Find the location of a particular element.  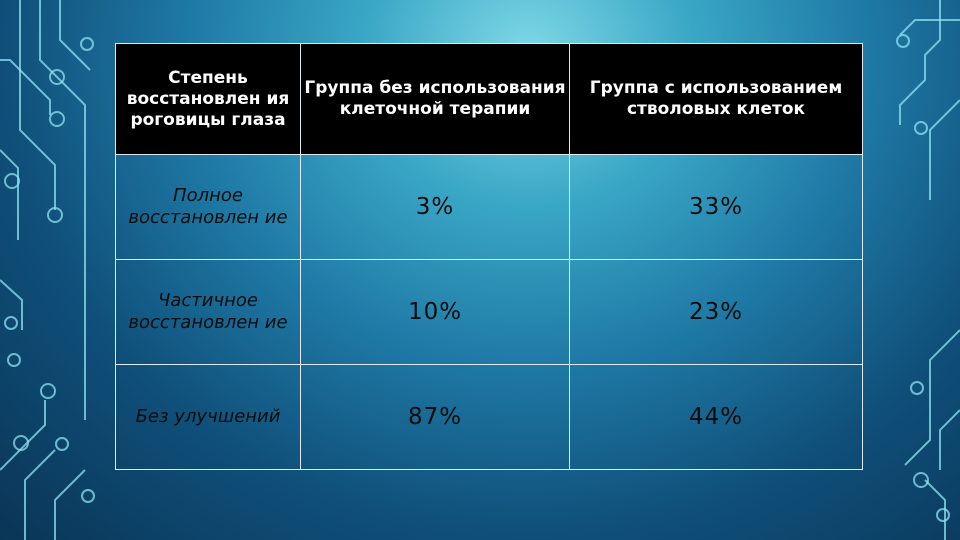

value-without-therapy: 3% is located at coordinates (435, 207).